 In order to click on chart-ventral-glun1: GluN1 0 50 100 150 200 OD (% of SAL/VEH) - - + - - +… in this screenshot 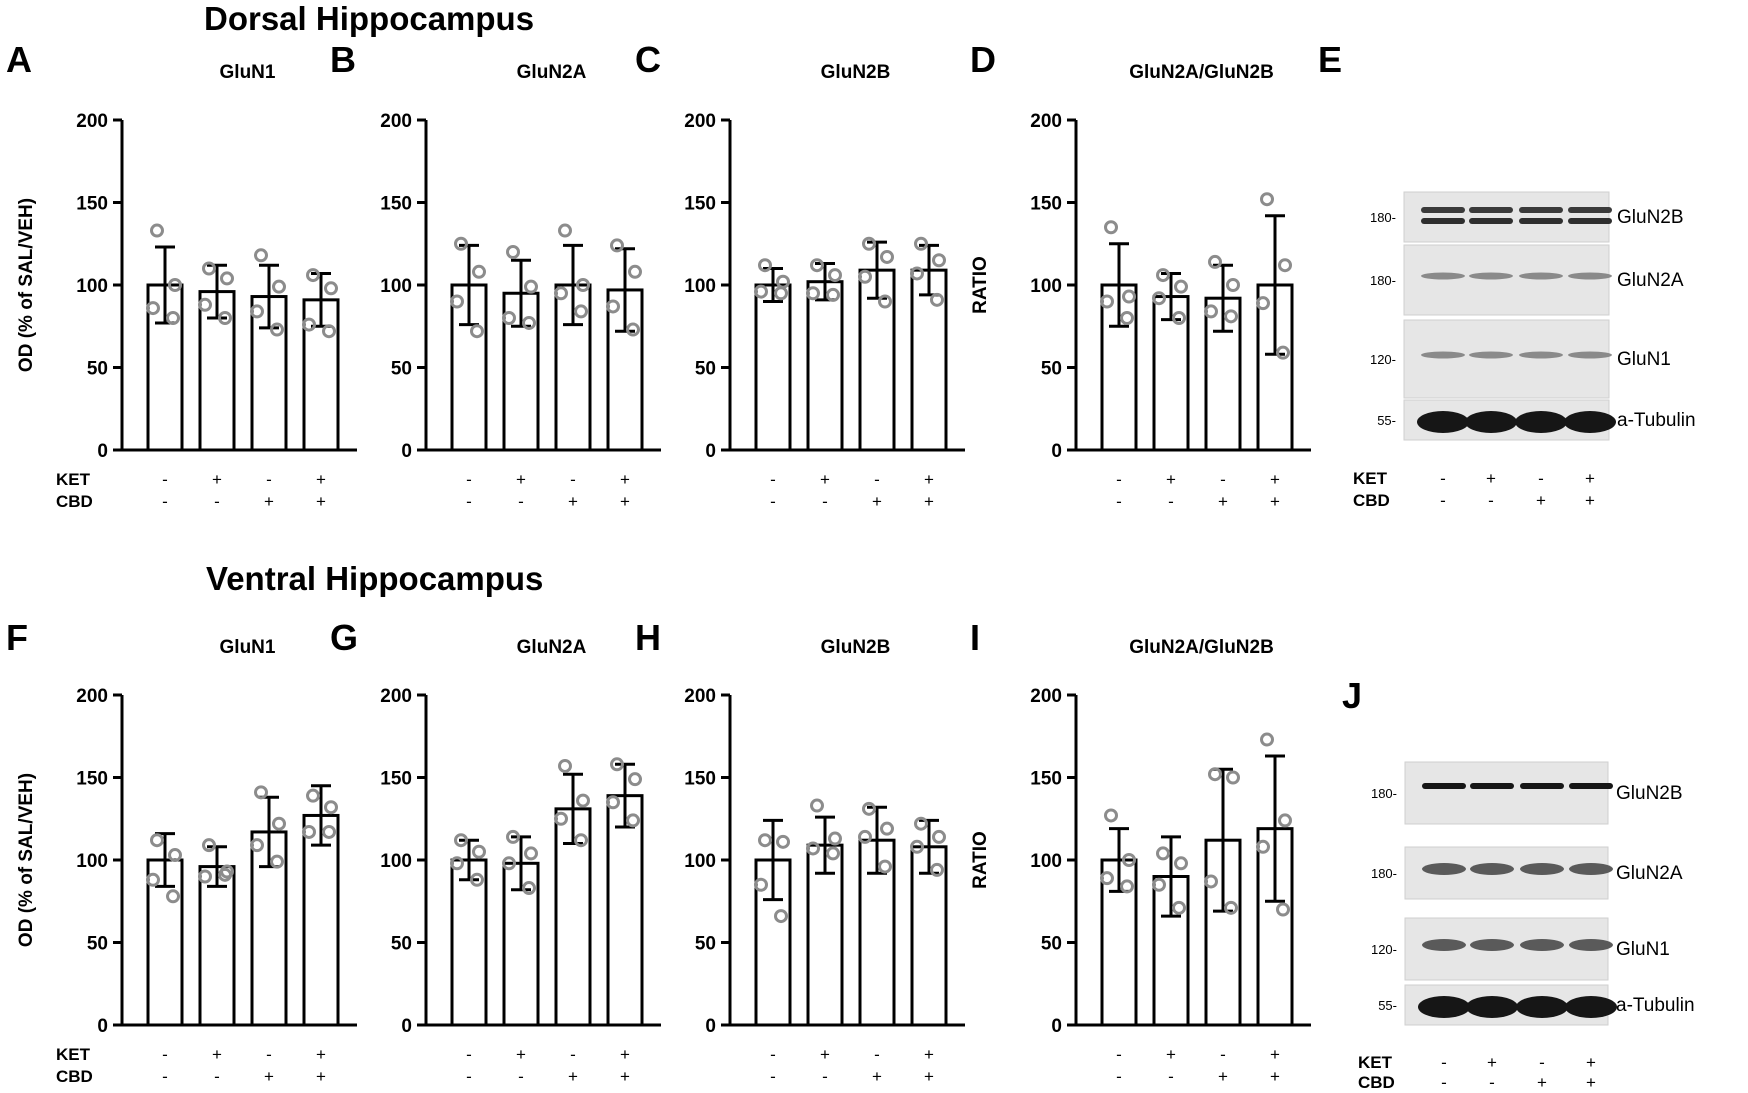, I will do `click(186, 861)`.